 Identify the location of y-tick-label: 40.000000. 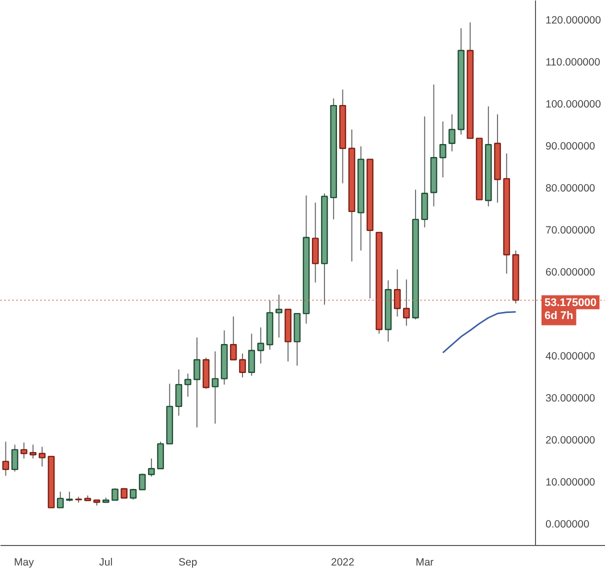
(571, 356).